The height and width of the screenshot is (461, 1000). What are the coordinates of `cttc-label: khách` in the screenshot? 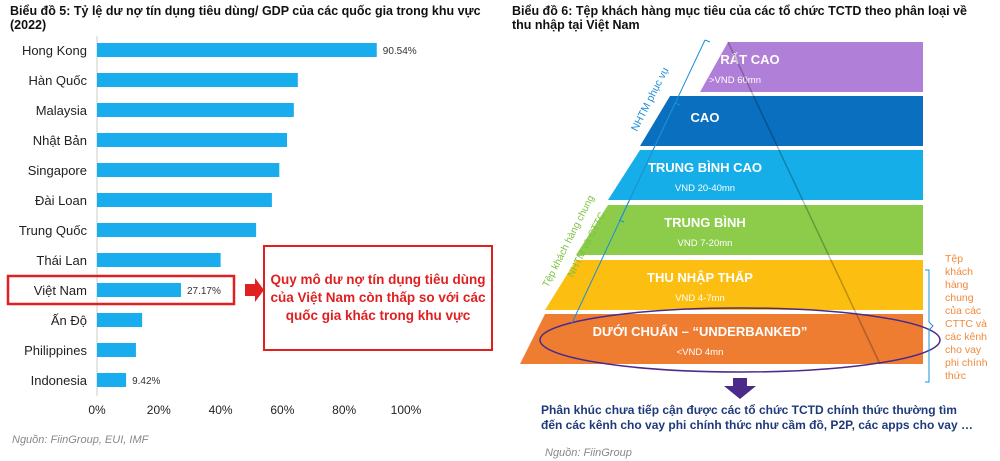 It's located at (959, 272).